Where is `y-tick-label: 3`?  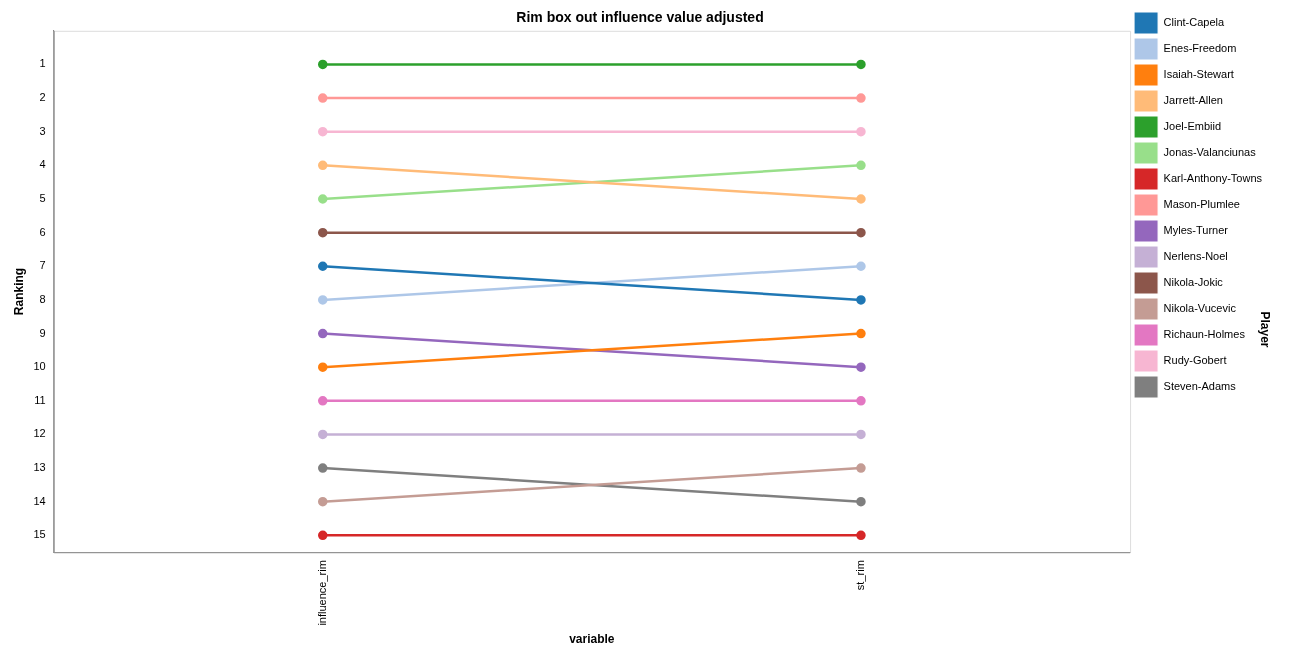 y-tick-label: 3 is located at coordinates (42, 130).